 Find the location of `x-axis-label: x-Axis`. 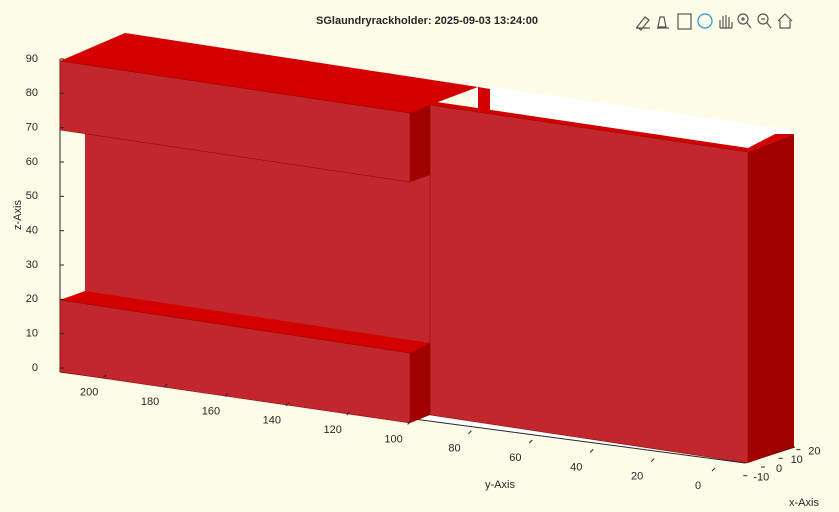

x-axis-label: x-Axis is located at coordinates (804, 503).